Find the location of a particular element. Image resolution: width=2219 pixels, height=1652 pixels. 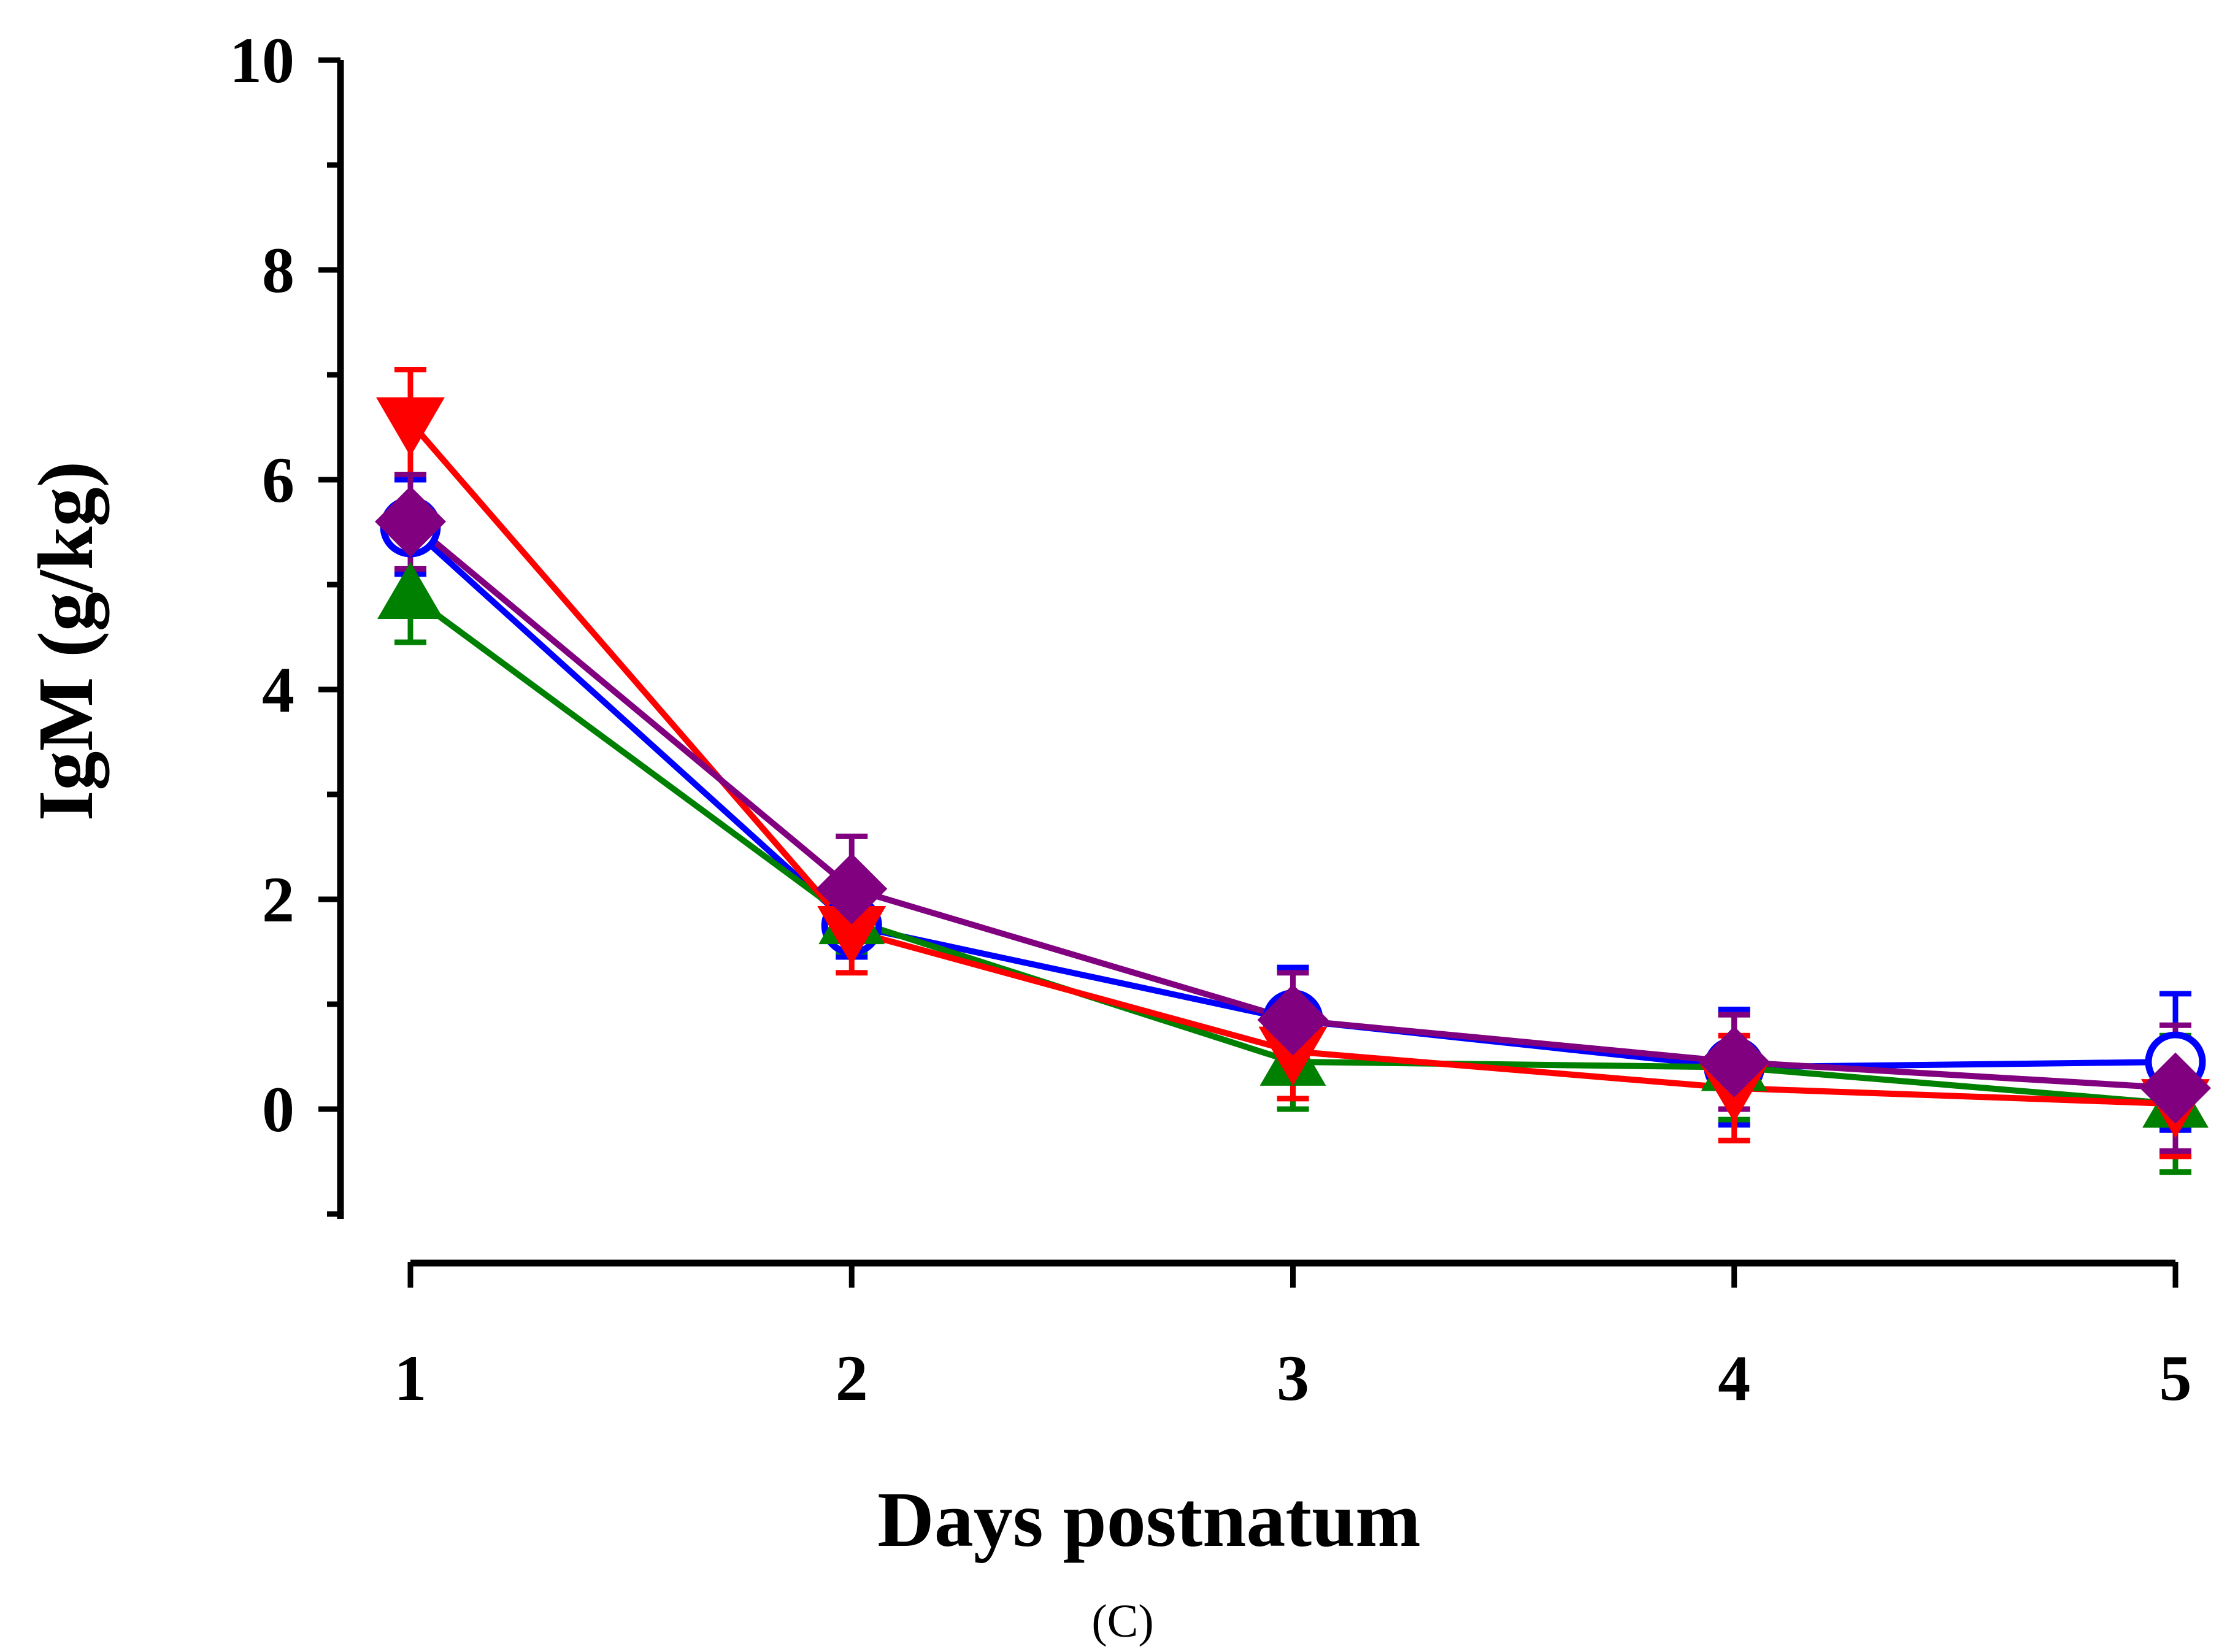

y-tick-label: 2 is located at coordinates (278, 899).